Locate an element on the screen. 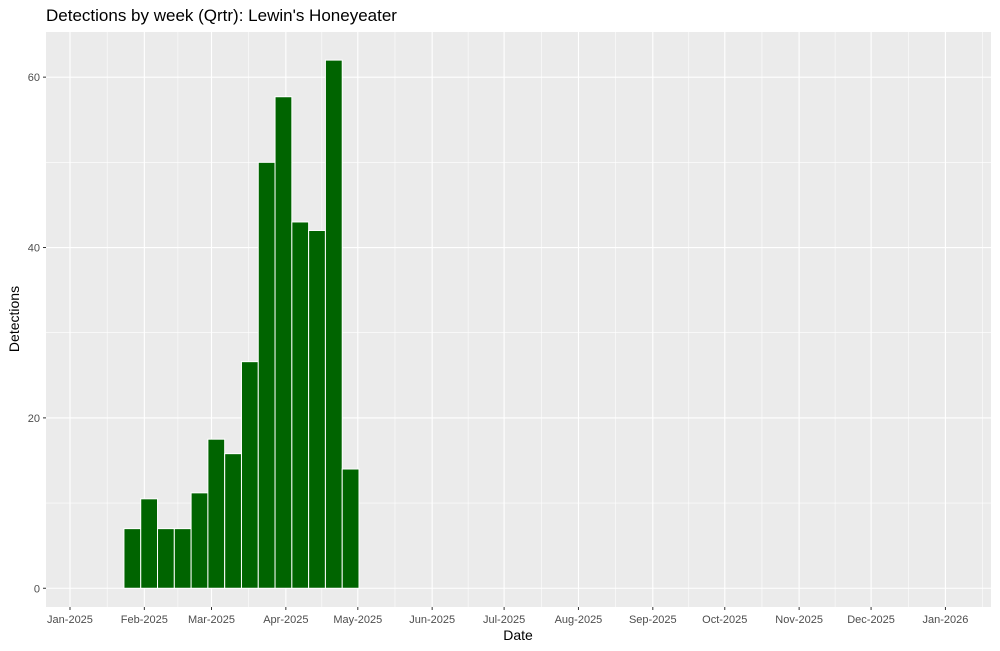 The image size is (1000, 651). y-axis-ticks: 0 20 40 60 is located at coordinates (37, 333).